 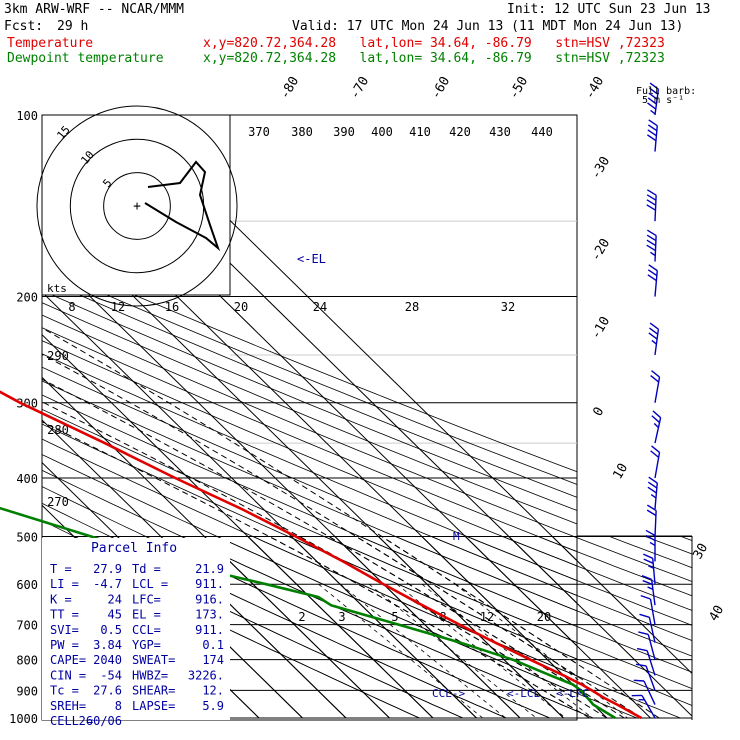 I want to click on parcel-info-value: 8, so click(x=118, y=706).